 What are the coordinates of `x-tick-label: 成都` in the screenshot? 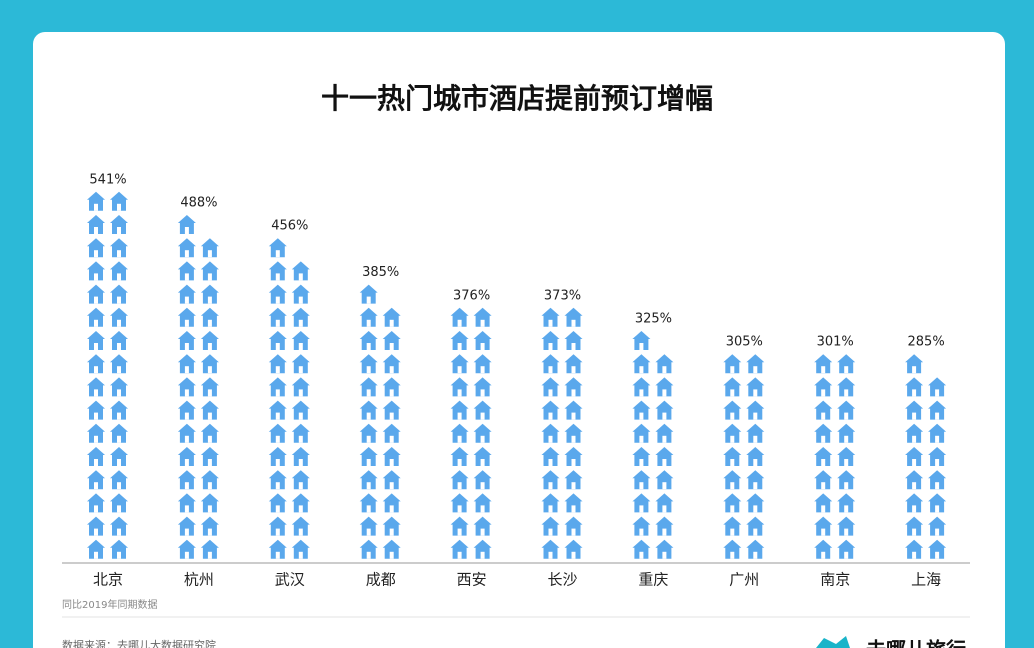 It's located at (381, 580).